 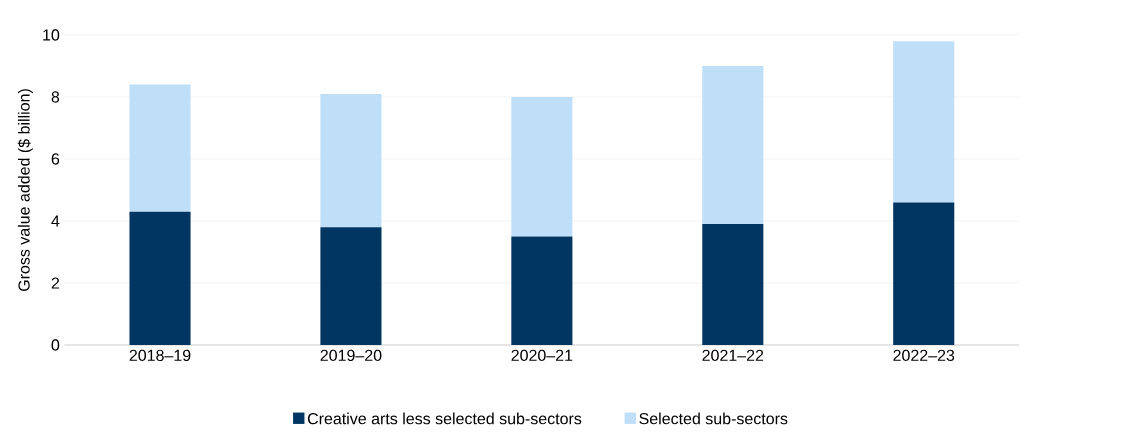 What do you see at coordinates (713, 418) in the screenshot?
I see `legend-label: Selected sub-sectors` at bounding box center [713, 418].